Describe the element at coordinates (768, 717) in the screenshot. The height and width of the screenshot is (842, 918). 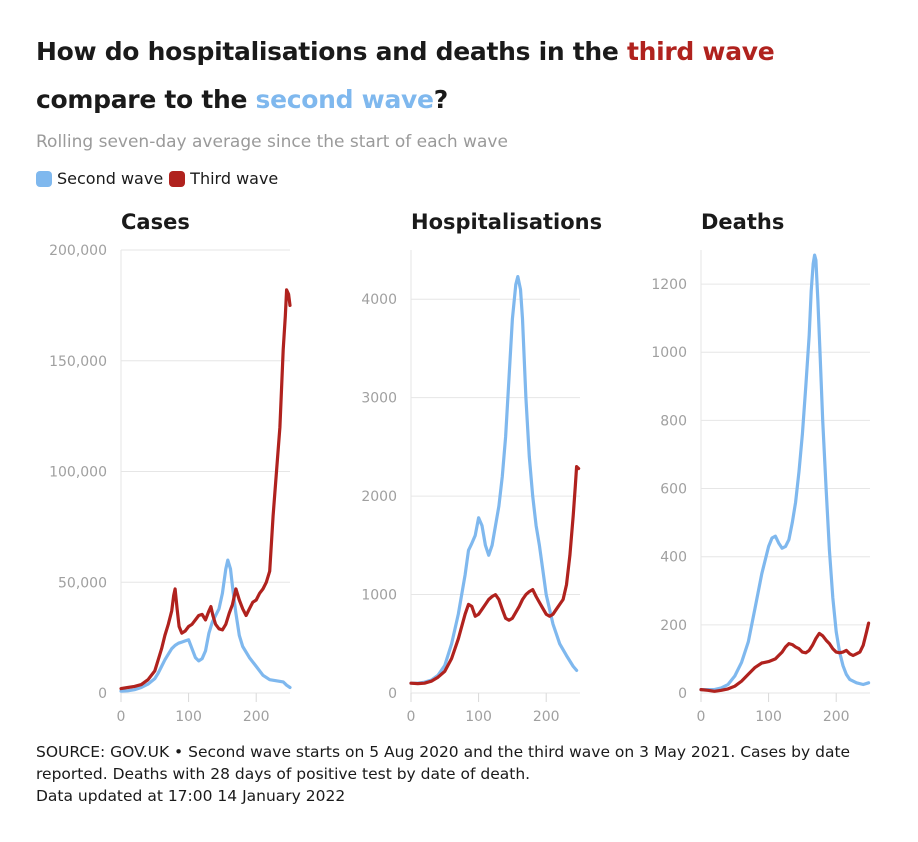
I see `deaths-x-tick-label: 100` at that location.